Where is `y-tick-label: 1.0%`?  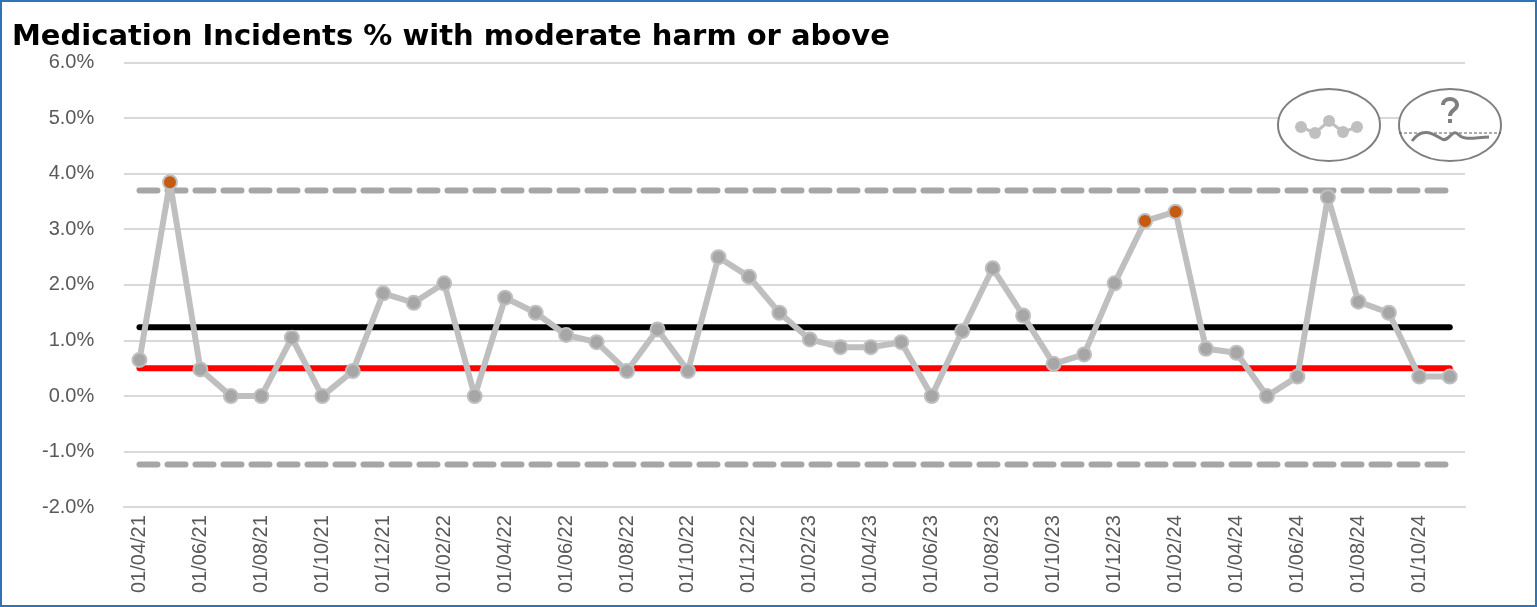 y-tick-label: 1.0% is located at coordinates (71, 339).